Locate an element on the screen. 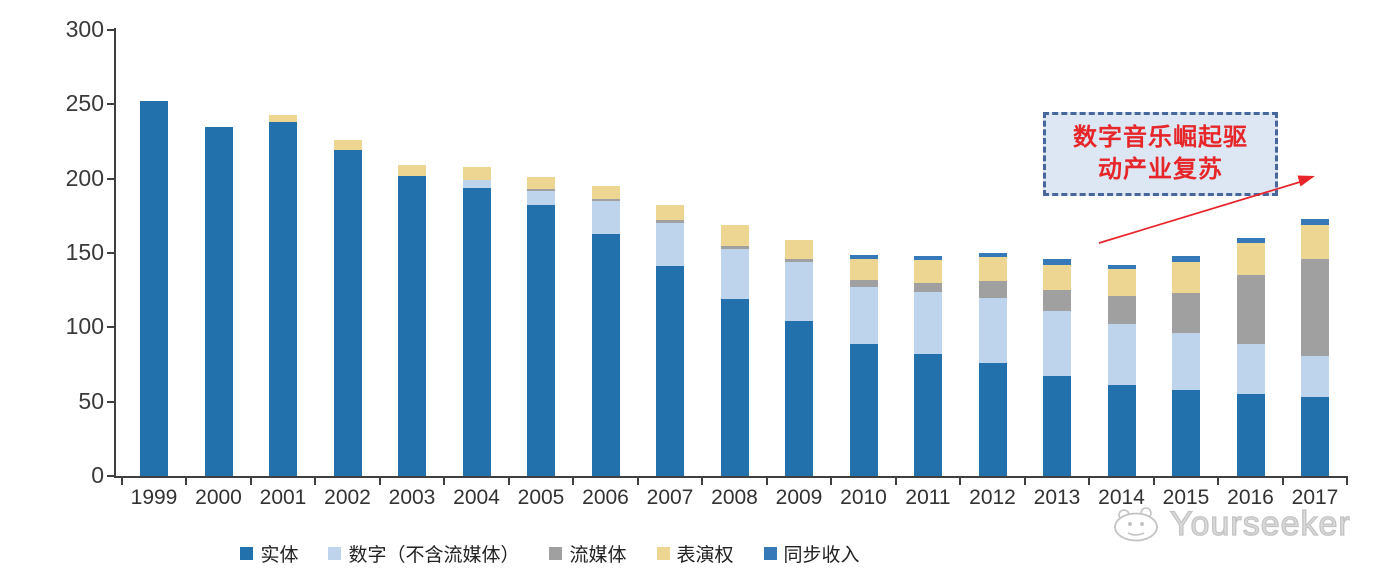 This screenshot has width=1398, height=582. y-axis-label: 100 is located at coordinates (84, 326).